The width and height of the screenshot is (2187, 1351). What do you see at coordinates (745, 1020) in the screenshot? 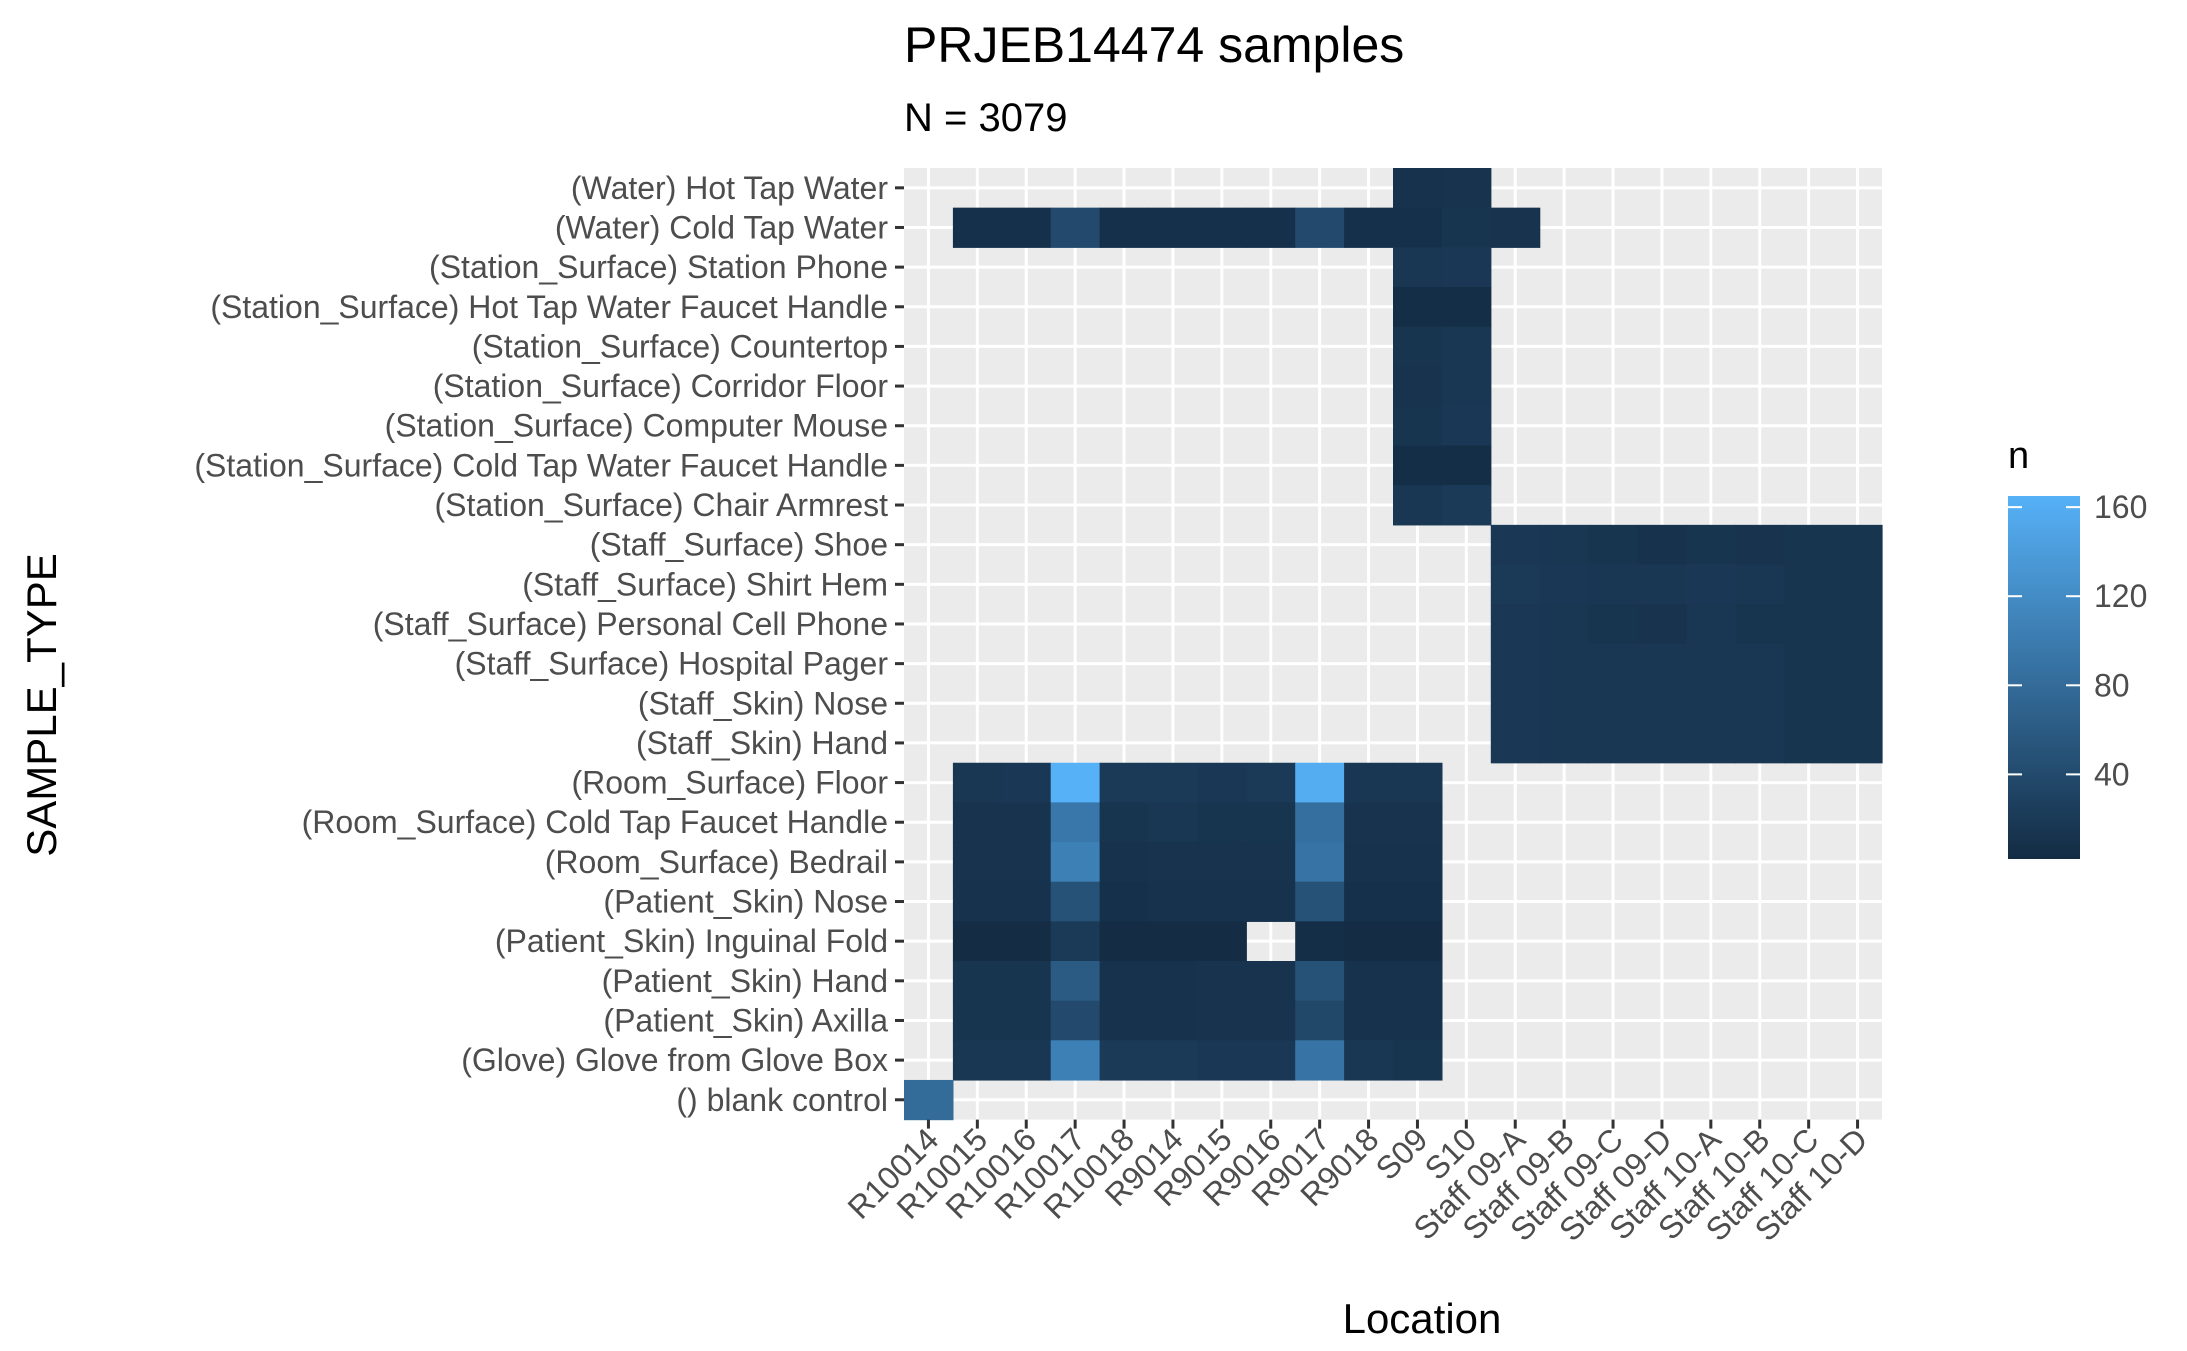
I see `y-tick-label-patient-skin-axilla: (Patient_Skin) Axilla` at bounding box center [745, 1020].